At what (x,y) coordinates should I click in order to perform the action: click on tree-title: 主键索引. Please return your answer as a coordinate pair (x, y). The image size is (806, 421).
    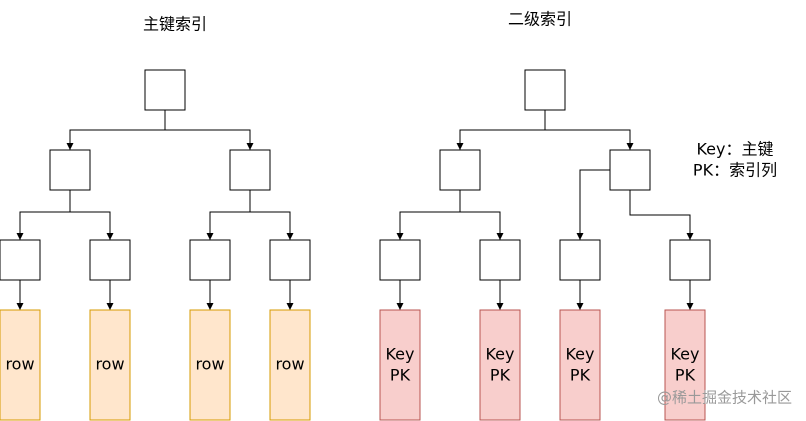
    Looking at the image, I should click on (175, 24).